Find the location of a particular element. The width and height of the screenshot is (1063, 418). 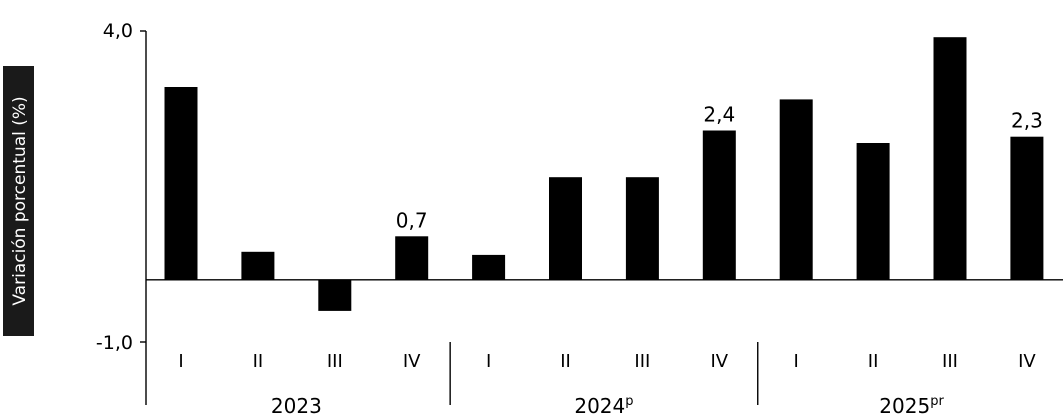

data-label: 0,7 is located at coordinates (412, 220).